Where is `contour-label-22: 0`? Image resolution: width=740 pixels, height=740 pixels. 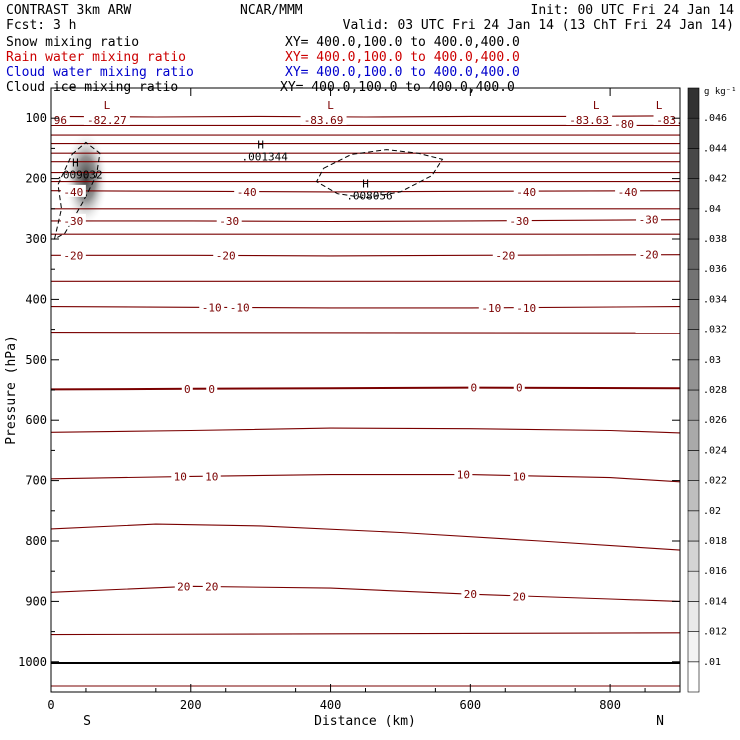 contour-label-22: 0 is located at coordinates (187, 389).